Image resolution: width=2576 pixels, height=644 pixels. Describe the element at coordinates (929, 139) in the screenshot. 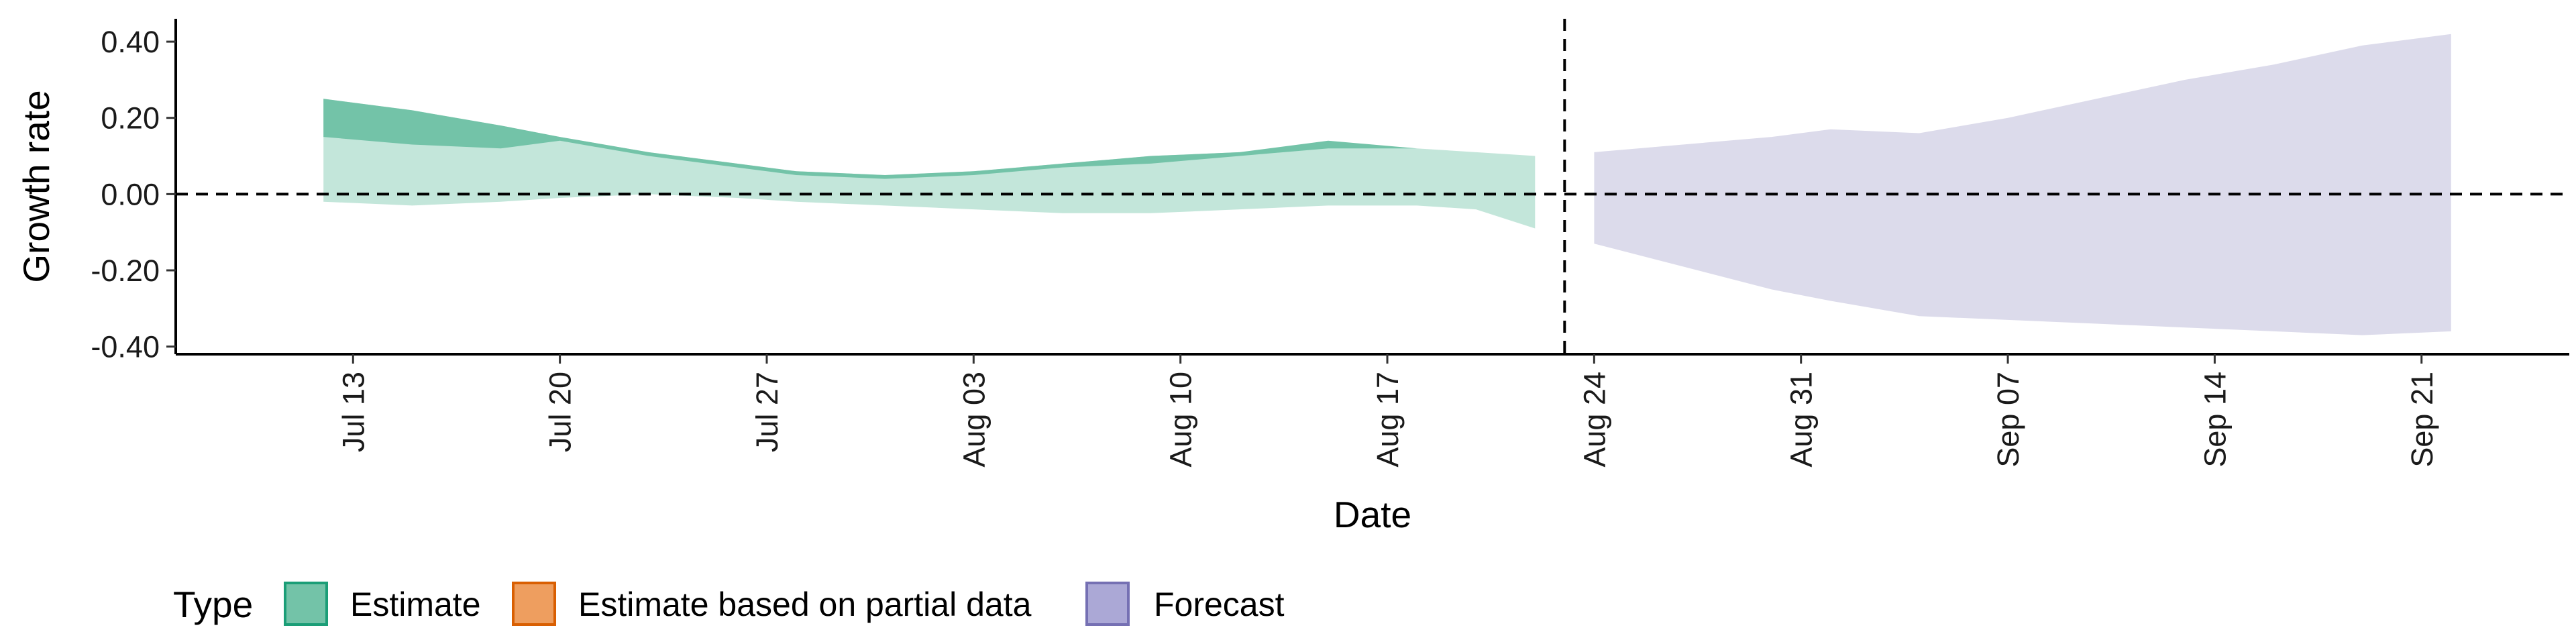

I see `area-estimate-inner-interval` at that location.